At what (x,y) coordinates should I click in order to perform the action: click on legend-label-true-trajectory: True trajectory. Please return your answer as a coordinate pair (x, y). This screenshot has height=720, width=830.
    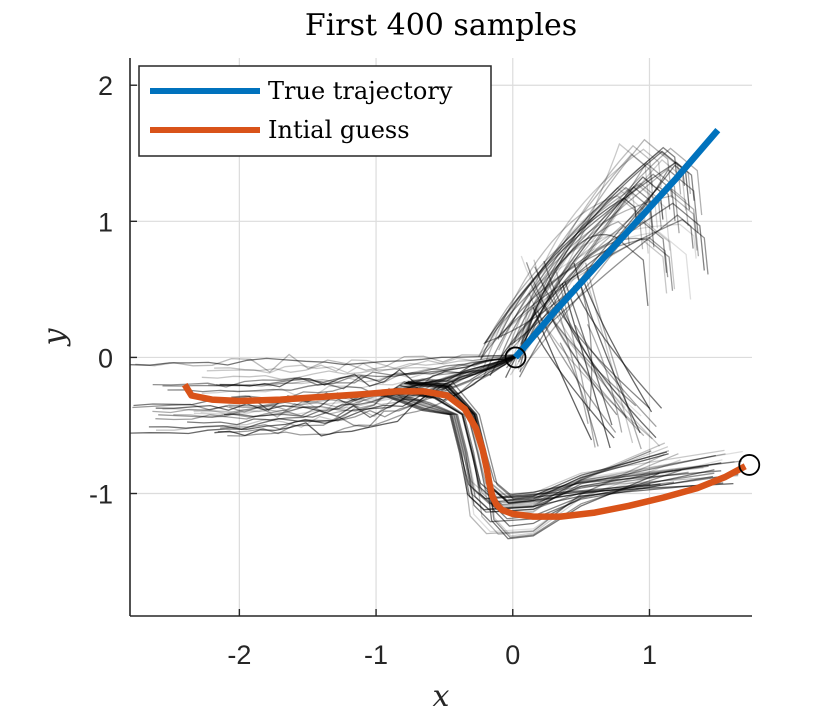
    Looking at the image, I should click on (360, 91).